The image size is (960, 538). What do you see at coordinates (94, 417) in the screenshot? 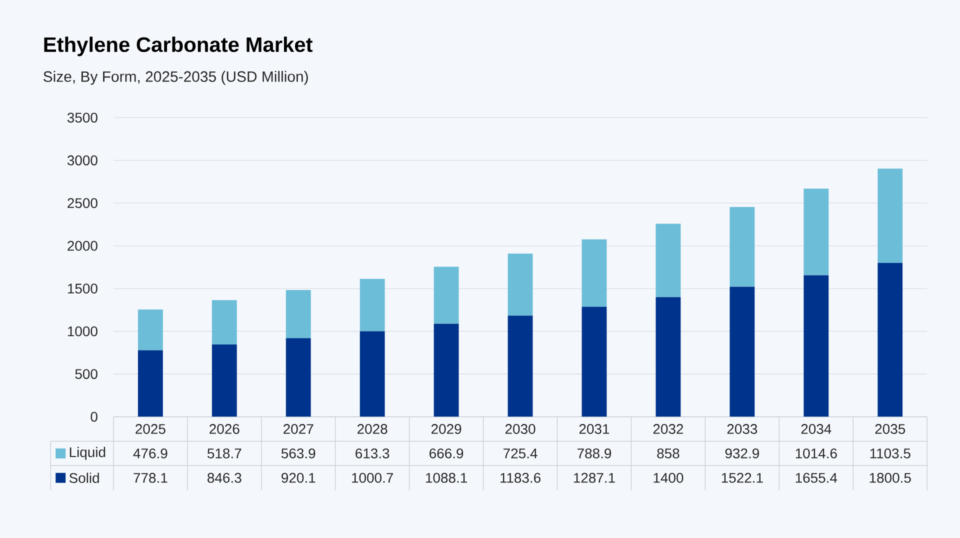
I see `y-tick-label: 0` at bounding box center [94, 417].